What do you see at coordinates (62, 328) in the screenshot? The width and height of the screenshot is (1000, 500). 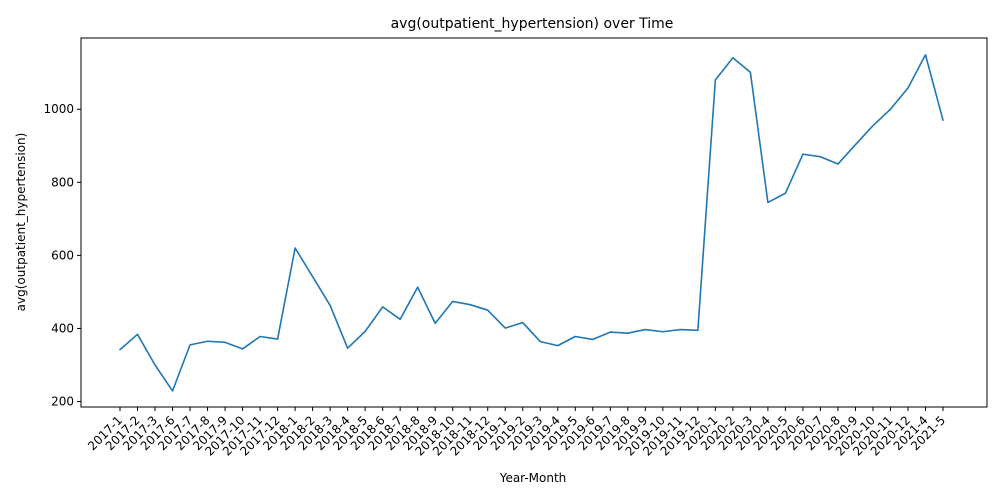 I see `y-tick-label: 400` at bounding box center [62, 328].